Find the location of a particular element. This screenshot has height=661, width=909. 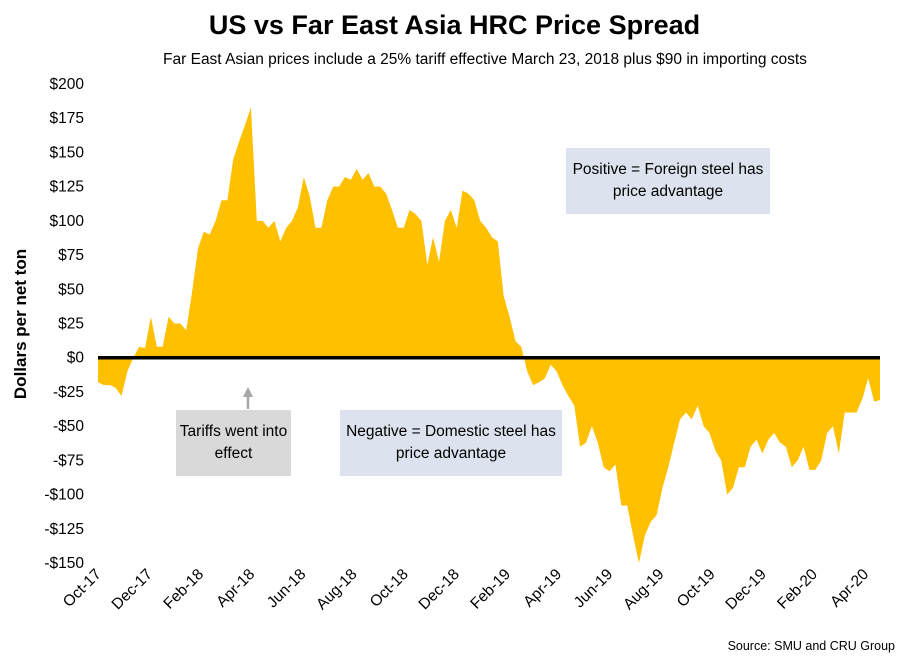

x-tick-label: Jun-19 is located at coordinates (594, 589).